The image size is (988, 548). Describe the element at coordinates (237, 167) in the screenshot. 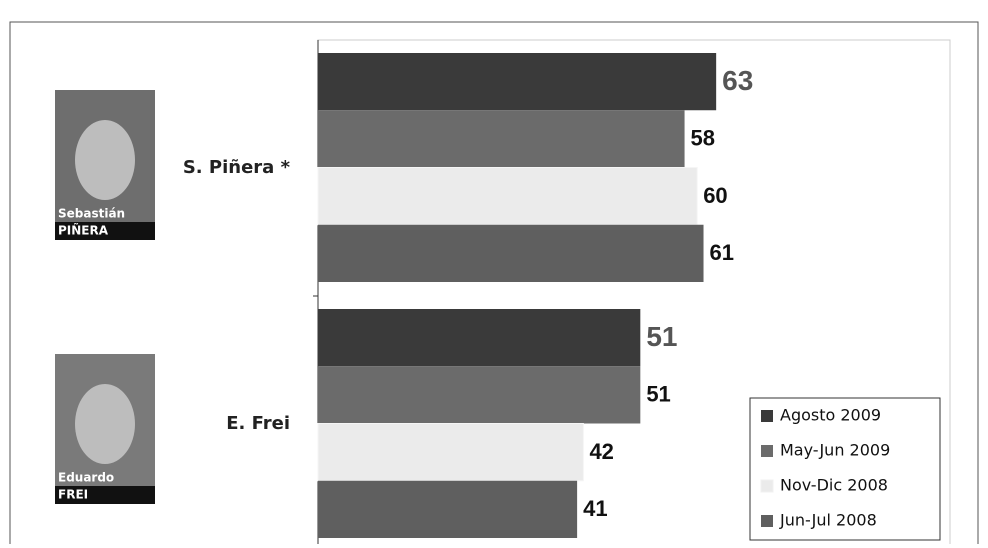

I see `category-label: S. Piñera *` at that location.